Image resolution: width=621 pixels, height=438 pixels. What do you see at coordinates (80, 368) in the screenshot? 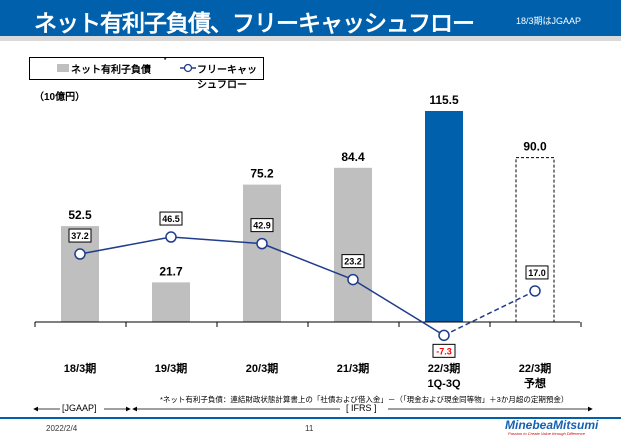
I see `category-label: 18/3期` at bounding box center [80, 368].